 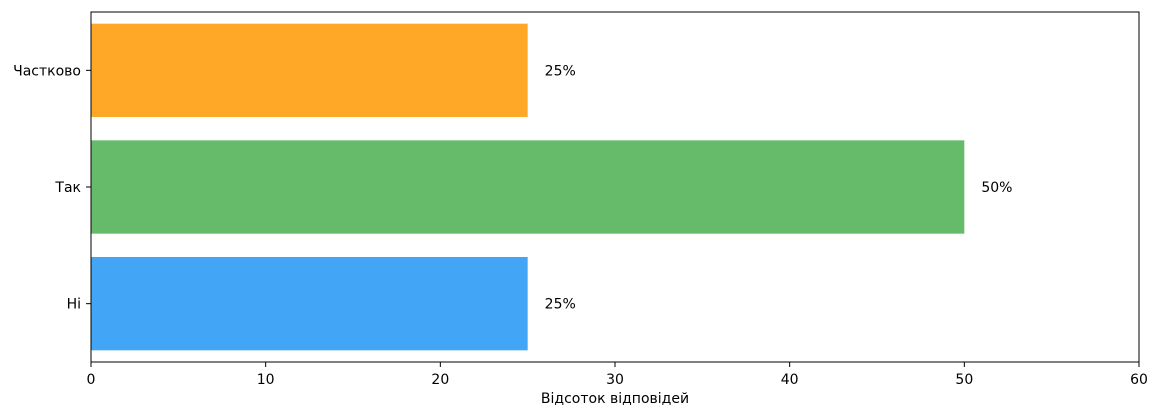 I want to click on x-tick-label-6: 60, so click(x=1139, y=380).